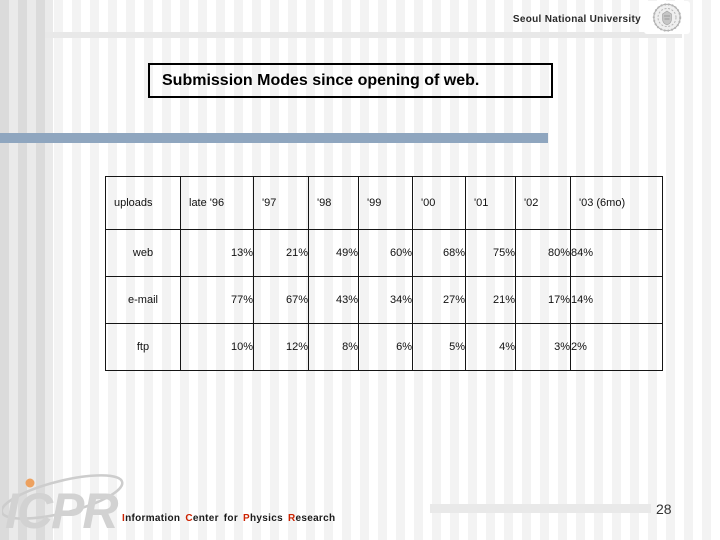  I want to click on cell-value: 6%, so click(385, 347).